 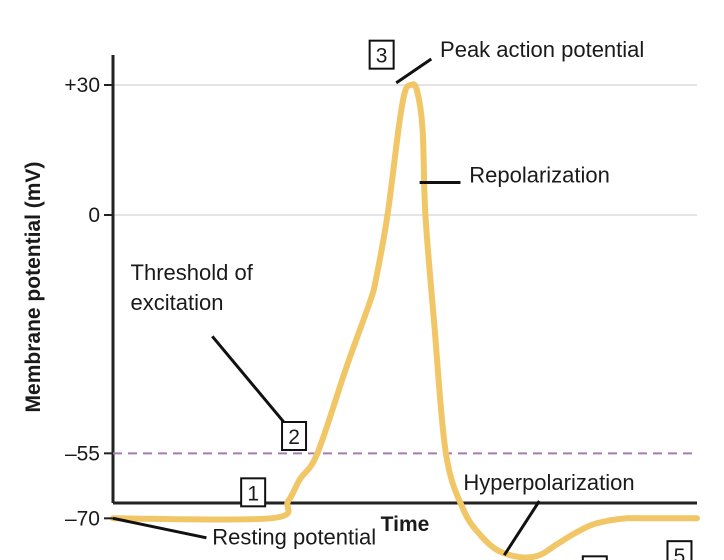 What do you see at coordinates (405, 524) in the screenshot?
I see `x-axis-title: Time` at bounding box center [405, 524].